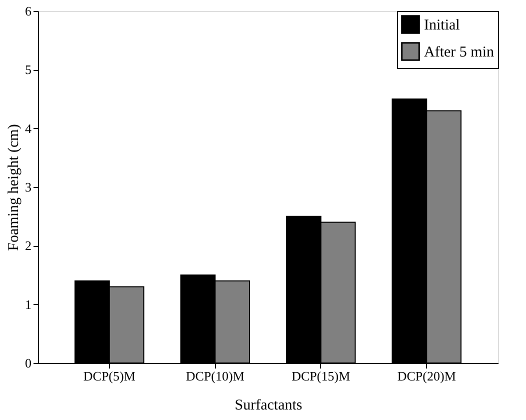 The image size is (526, 420). I want to click on legend-label: After 5 min, so click(459, 52).